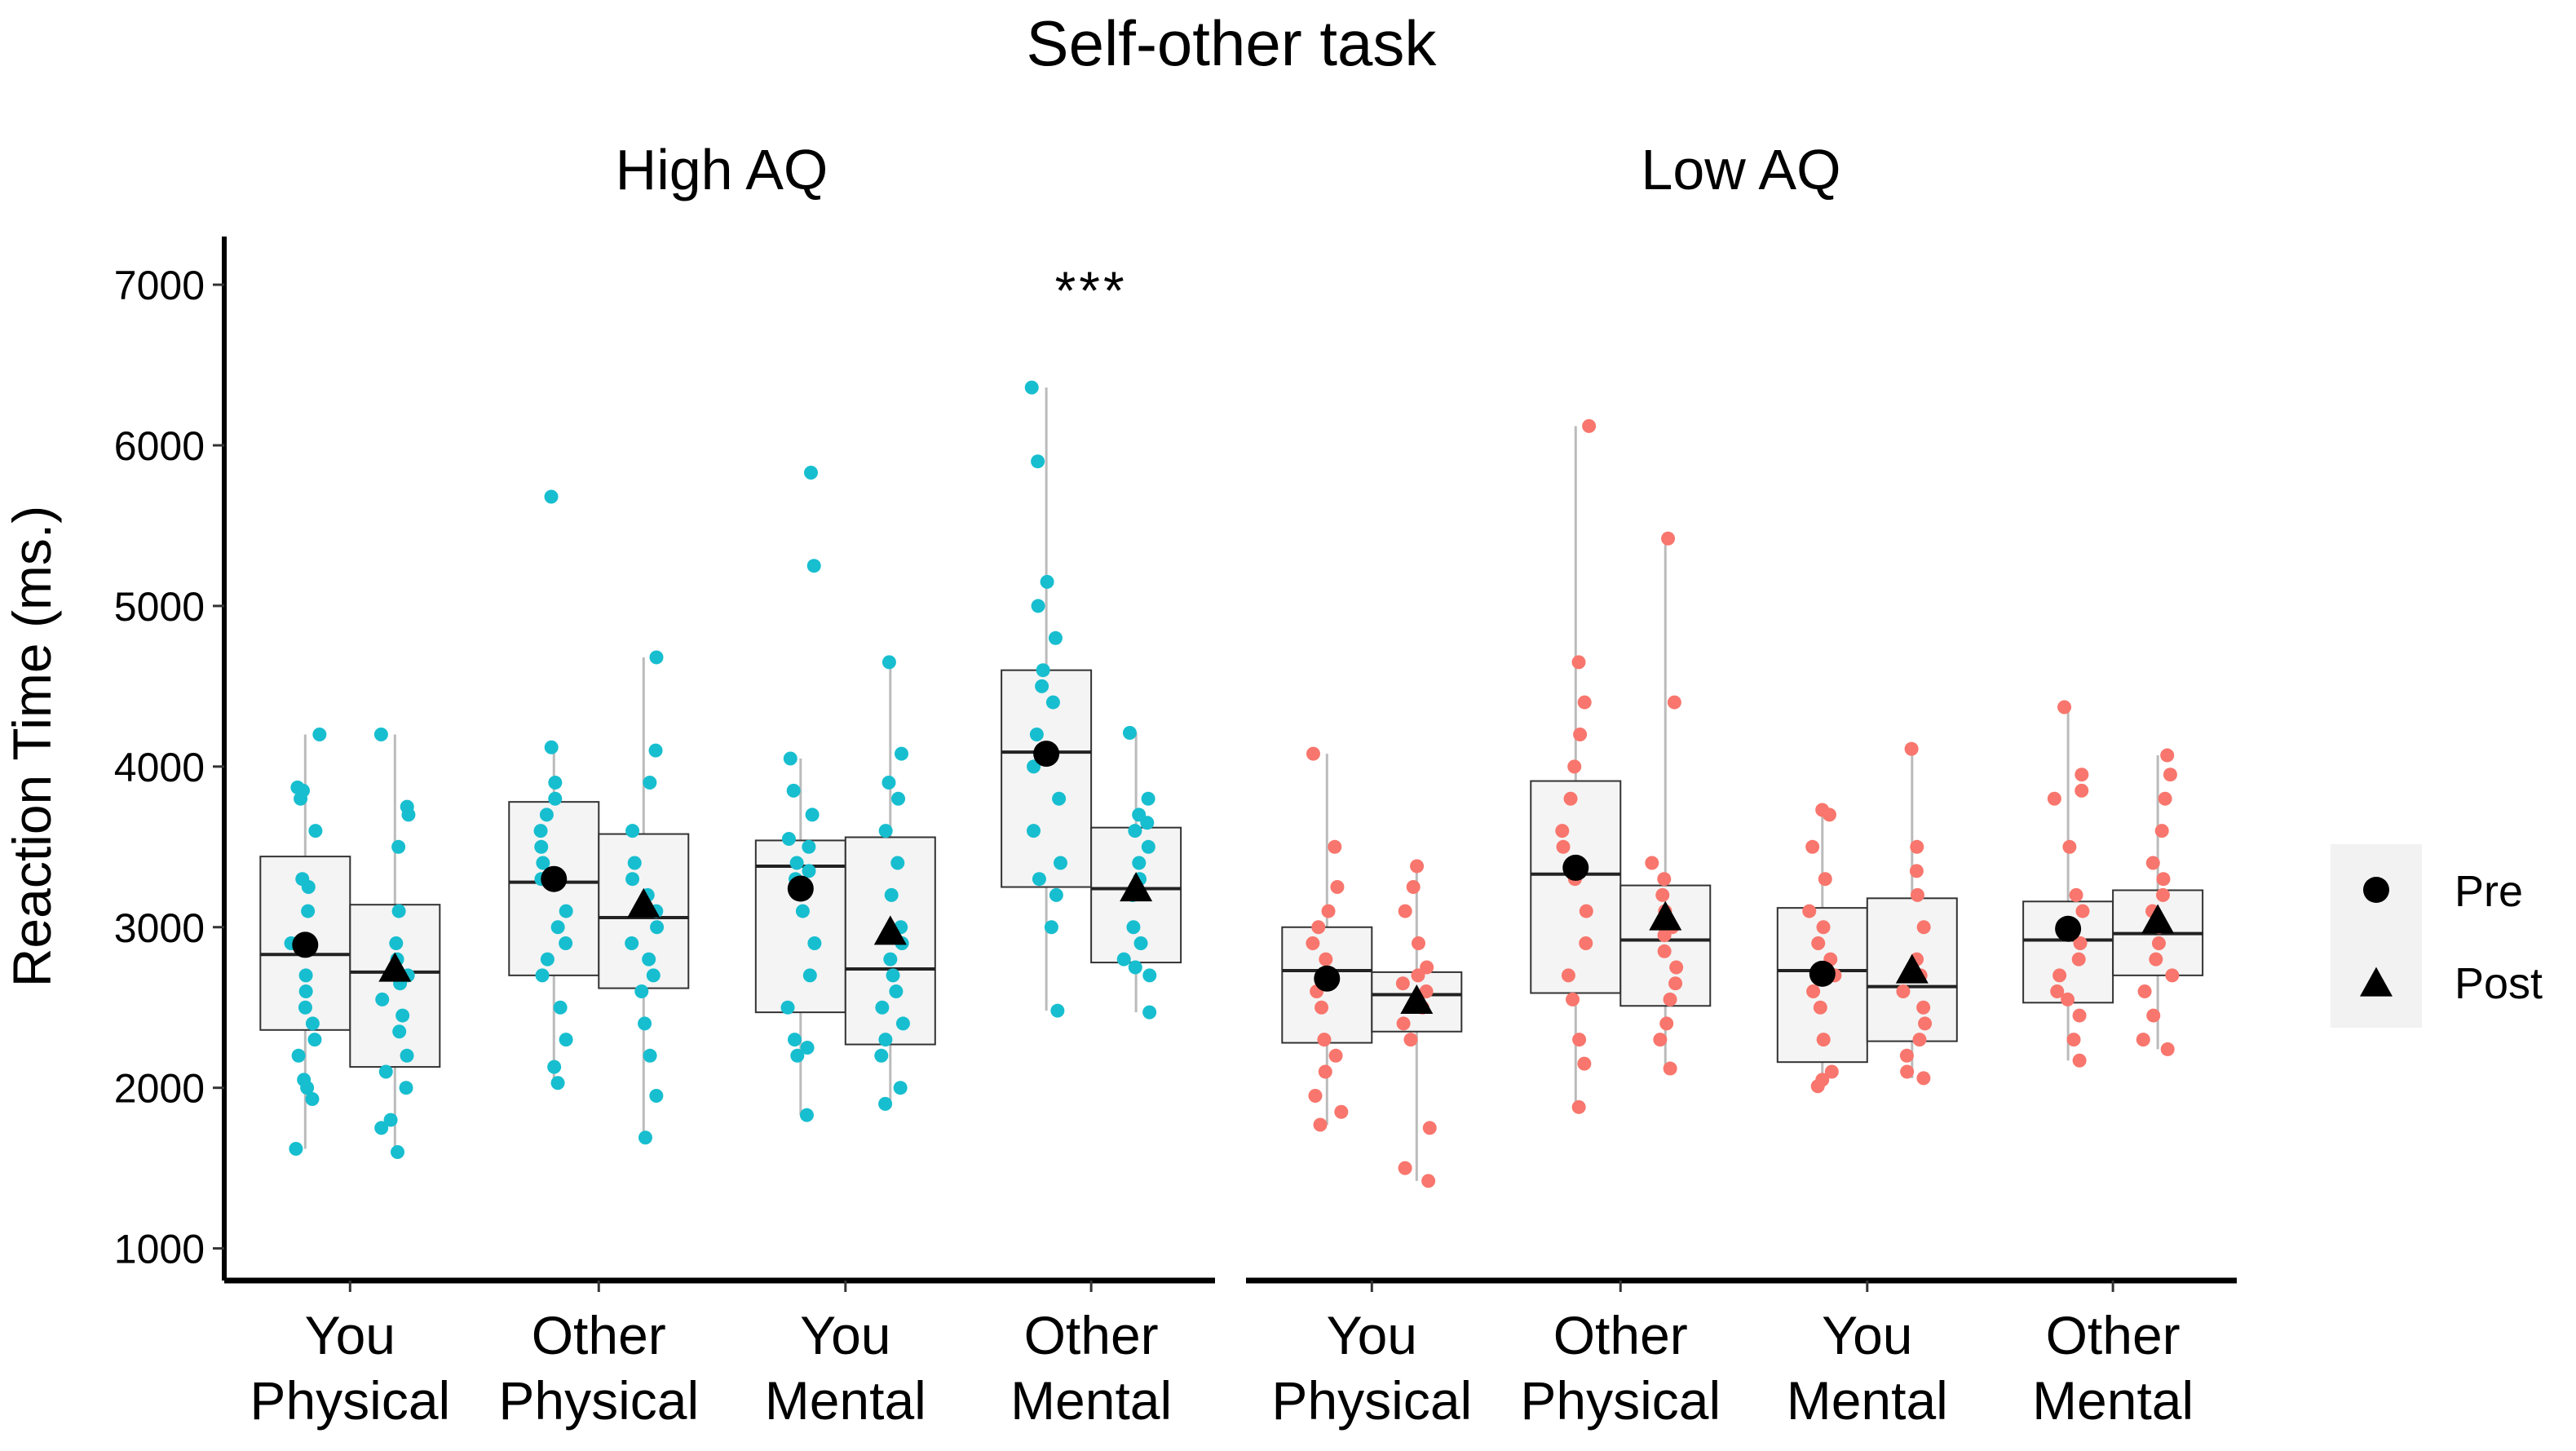 Image resolution: width=2576 pixels, height=1451 pixels. Describe the element at coordinates (1576, 887) in the screenshot. I see `box-iqr` at that location.